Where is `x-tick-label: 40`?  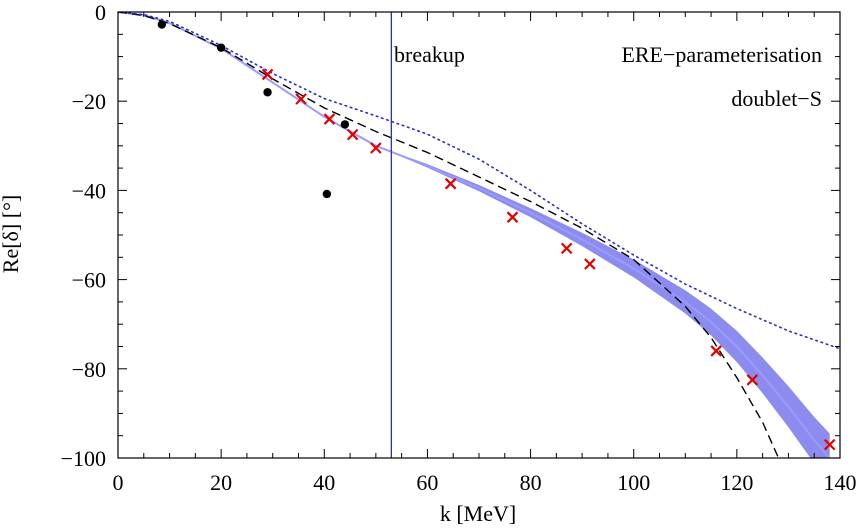
x-tick-label: 40 is located at coordinates (324, 482).